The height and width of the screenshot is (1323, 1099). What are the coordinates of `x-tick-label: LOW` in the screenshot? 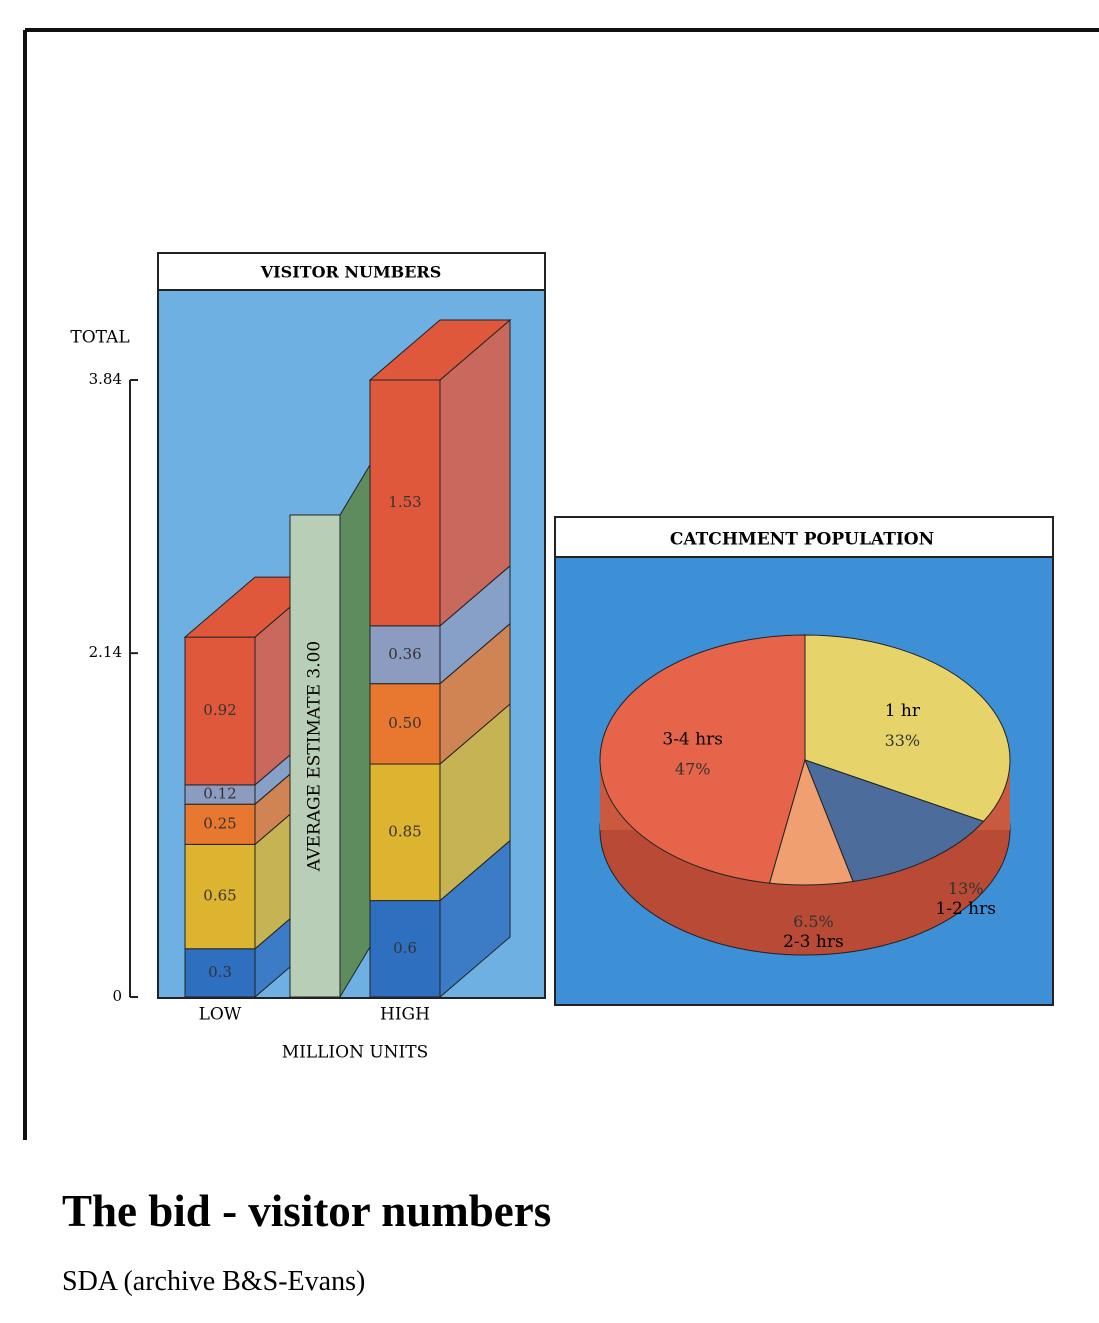 It's located at (220, 1015).